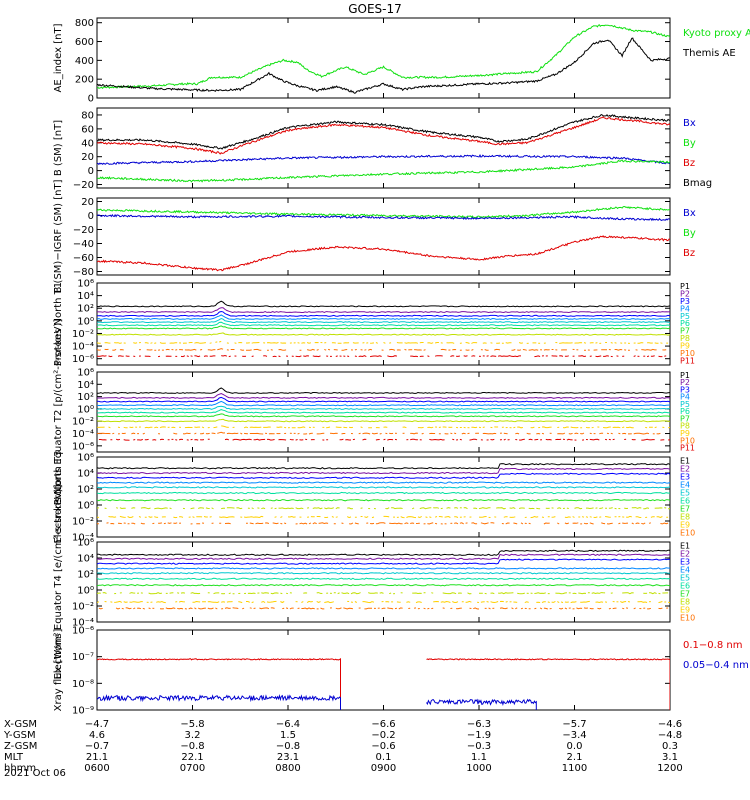 The width and height of the screenshot is (750, 800). What do you see at coordinates (575, 757) in the screenshot?
I see `ephemeris-value: 2.1` at bounding box center [575, 757].